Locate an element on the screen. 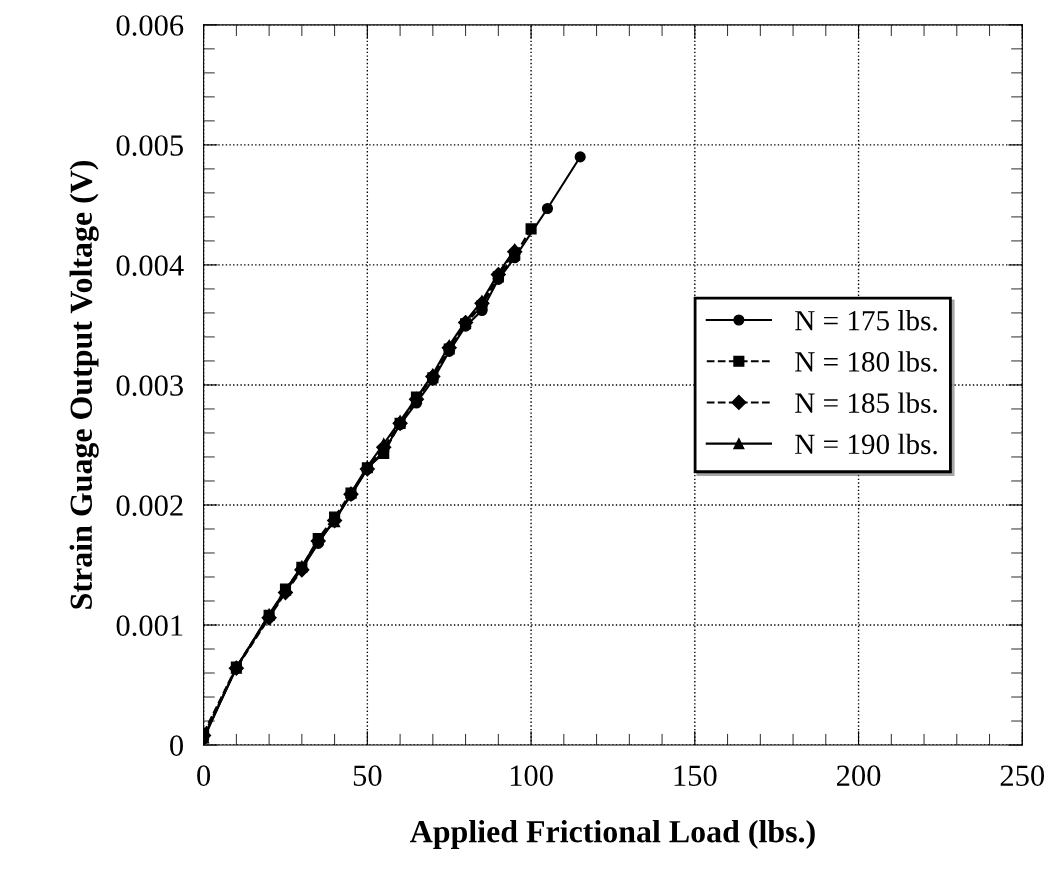 The width and height of the screenshot is (1055, 888). y-tick-label: 0.006 is located at coordinates (150, 25).